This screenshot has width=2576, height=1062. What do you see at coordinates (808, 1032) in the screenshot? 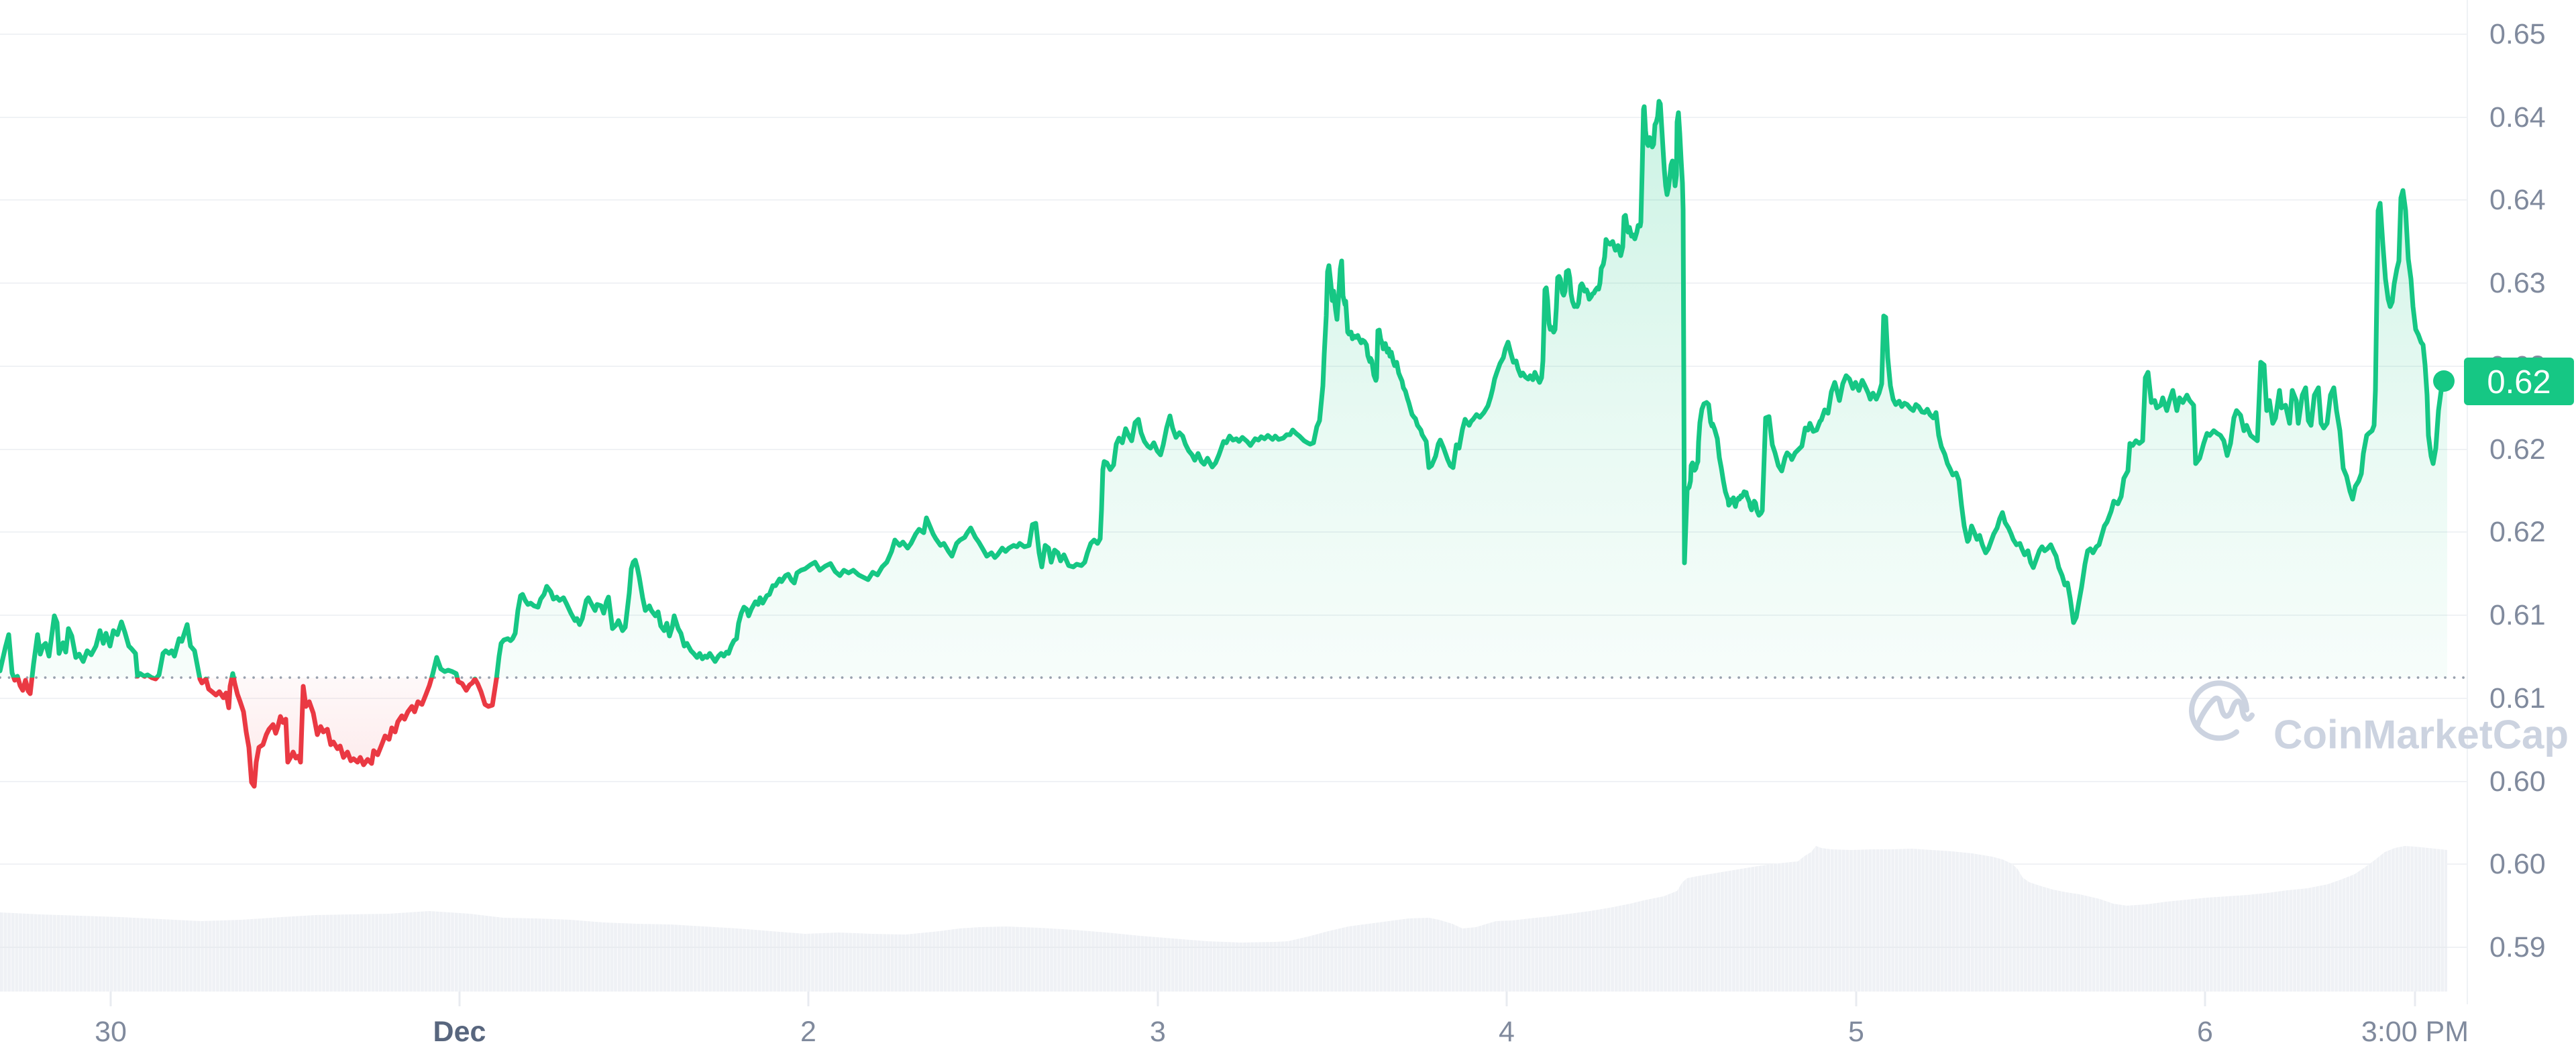
I see `svg-text: 2` at bounding box center [808, 1032].